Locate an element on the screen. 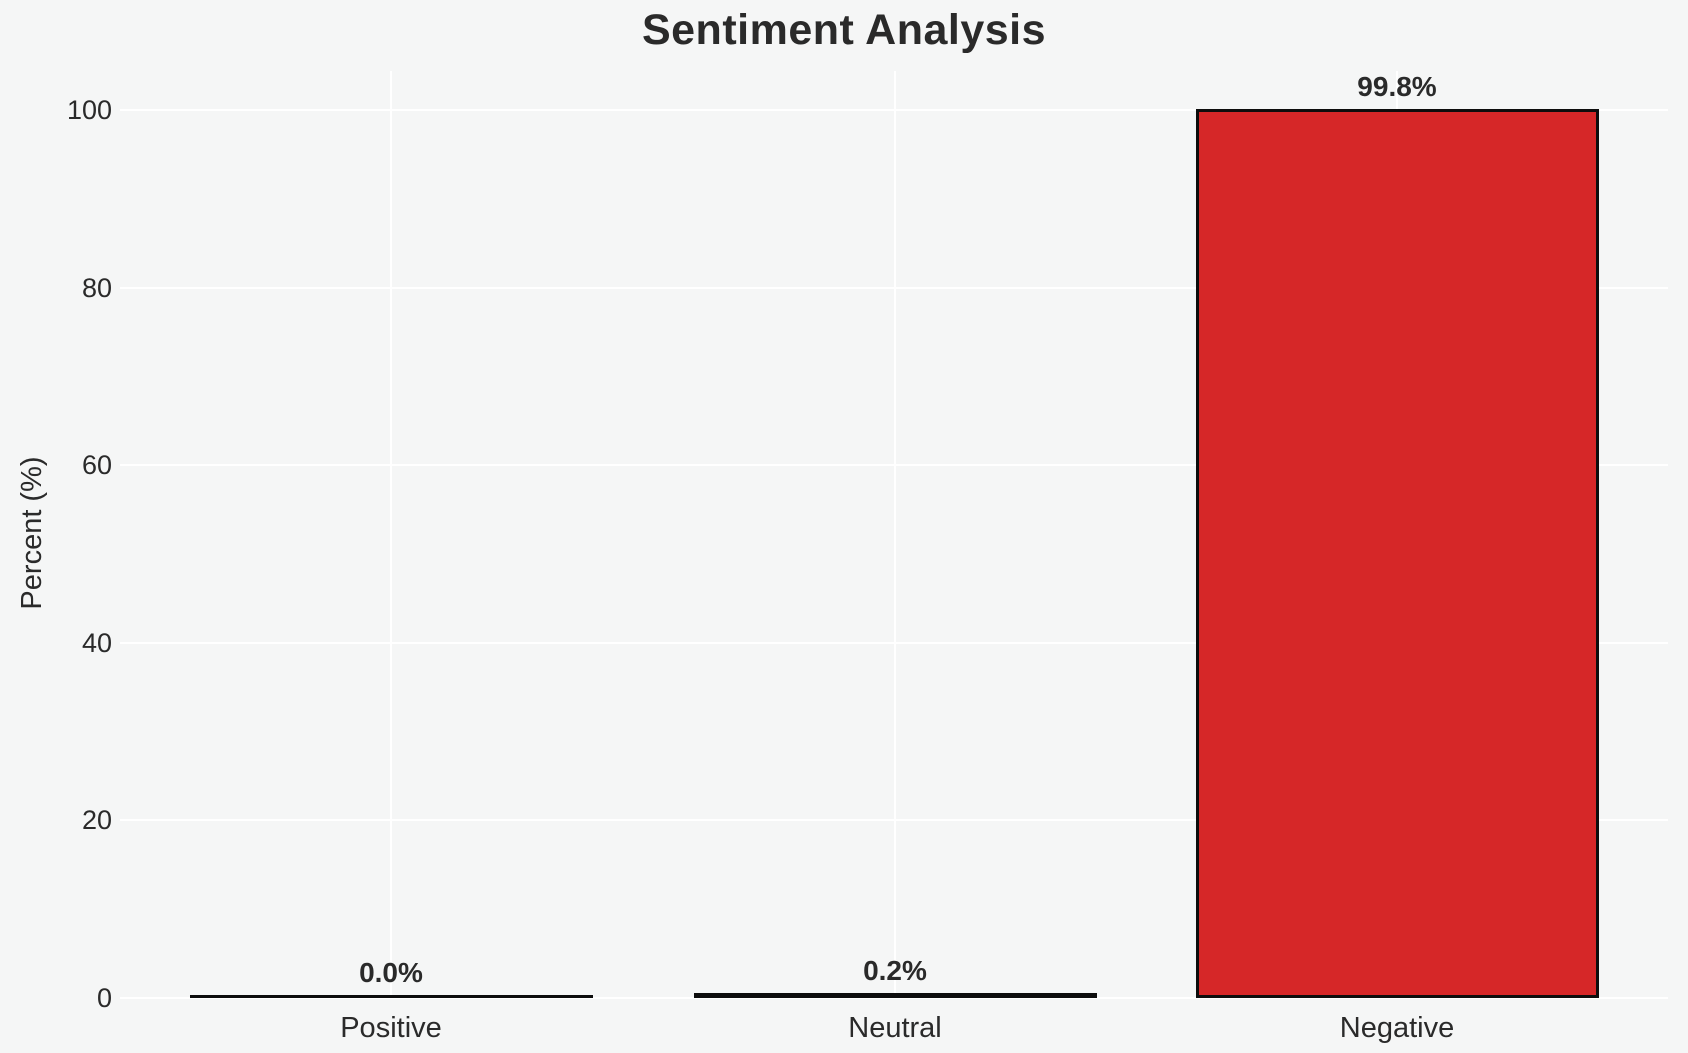  value-label-neutral: 0.2% is located at coordinates (895, 971).